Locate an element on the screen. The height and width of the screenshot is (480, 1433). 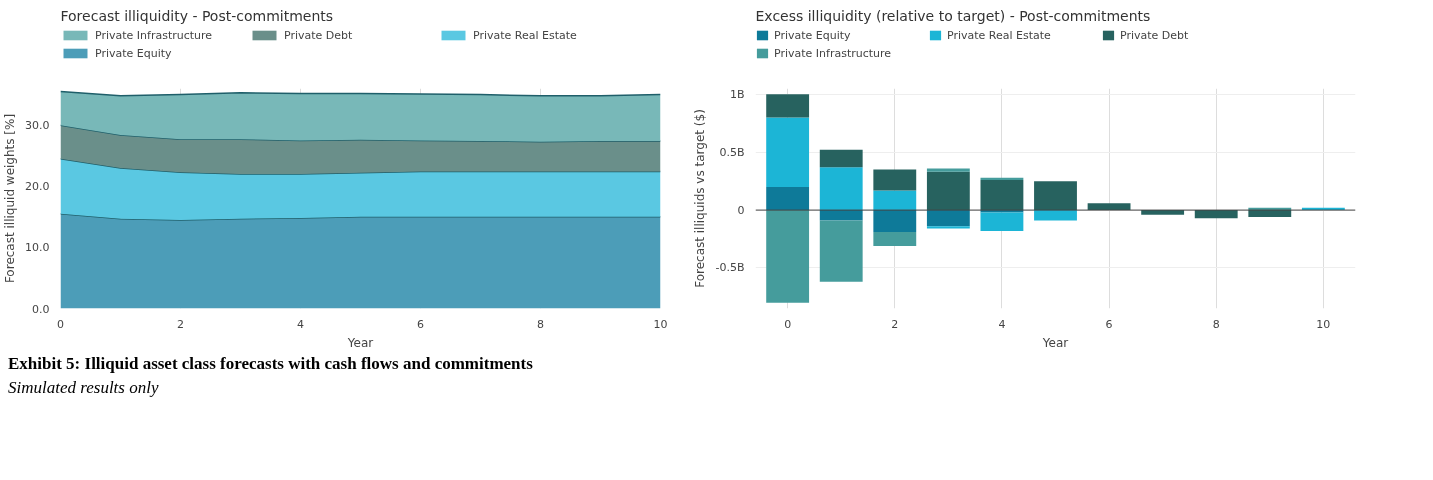
y-axis-title: Forecast illiquid weights [%] is located at coordinates (10, 198).